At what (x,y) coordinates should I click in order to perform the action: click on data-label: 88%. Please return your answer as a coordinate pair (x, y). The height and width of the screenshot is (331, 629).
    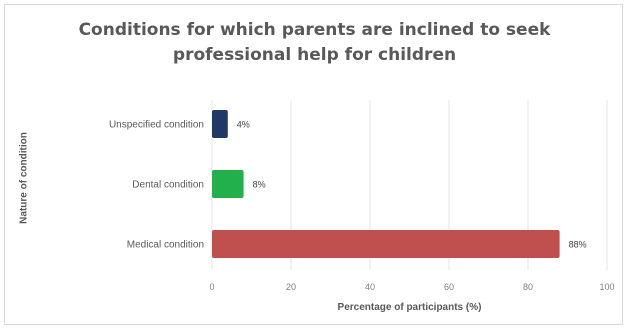
    Looking at the image, I should click on (578, 245).